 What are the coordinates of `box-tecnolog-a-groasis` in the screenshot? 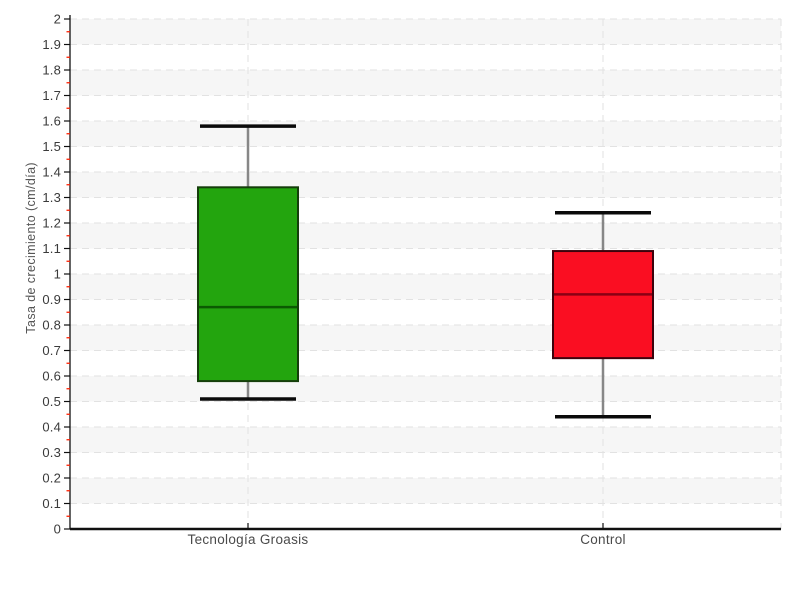 It's located at (248, 284).